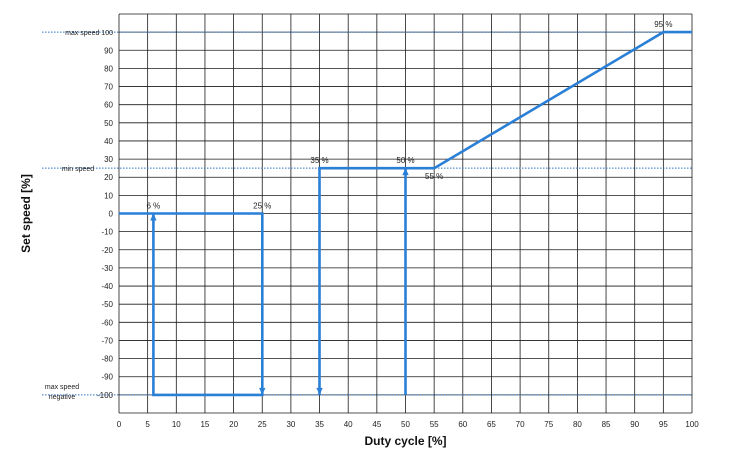 This screenshot has width=750, height=452. Describe the element at coordinates (262, 206) in the screenshot. I see `point-annotation: 25 %` at that location.